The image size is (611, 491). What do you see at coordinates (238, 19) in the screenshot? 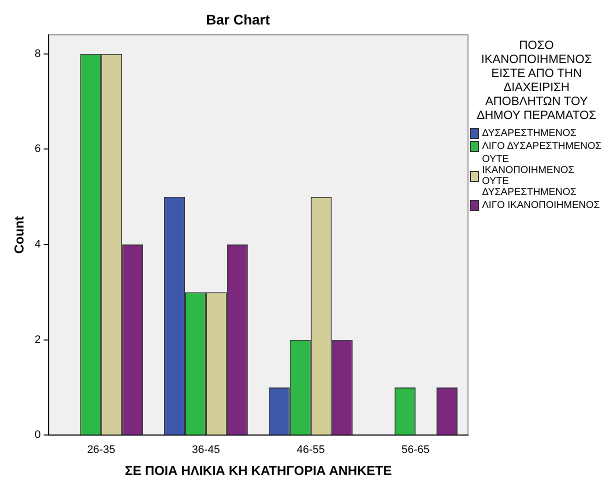
I see `chart-title: Bar Chart` at bounding box center [238, 19].